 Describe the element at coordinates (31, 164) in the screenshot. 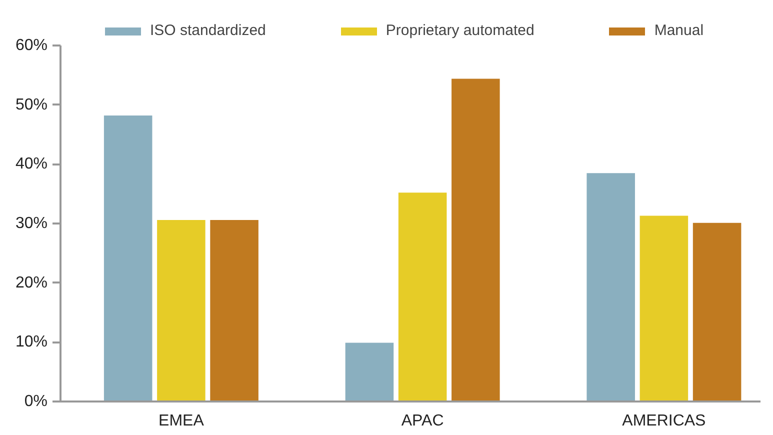

I see `y-tick-label: 40%` at that location.